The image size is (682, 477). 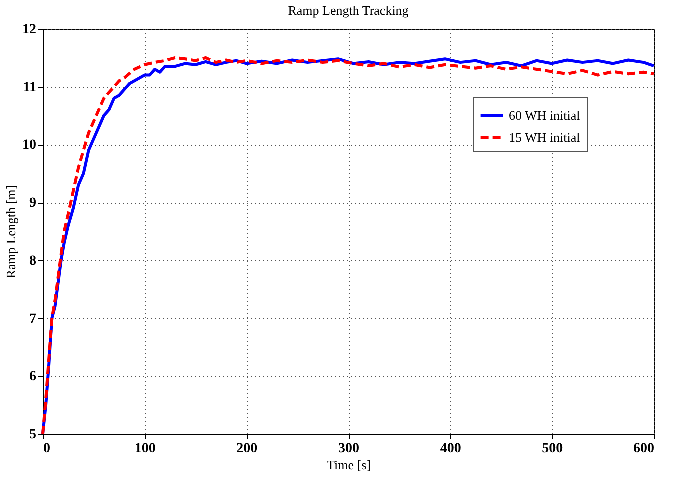 I want to click on y-axis-title: Ramp Length [m], so click(x=11, y=232).